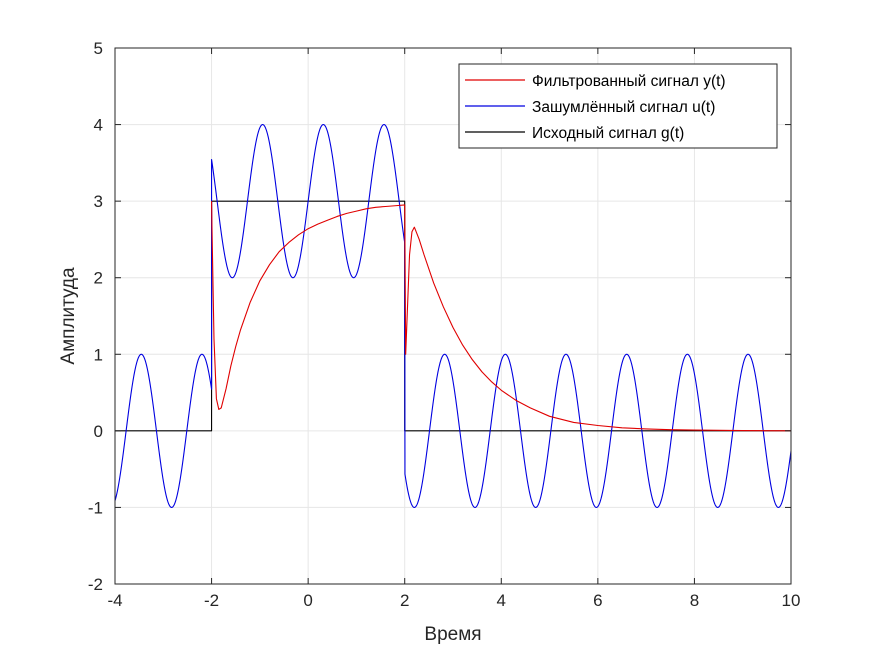  Describe the element at coordinates (98, 431) in the screenshot. I see `y-tick-label: 0` at that location.